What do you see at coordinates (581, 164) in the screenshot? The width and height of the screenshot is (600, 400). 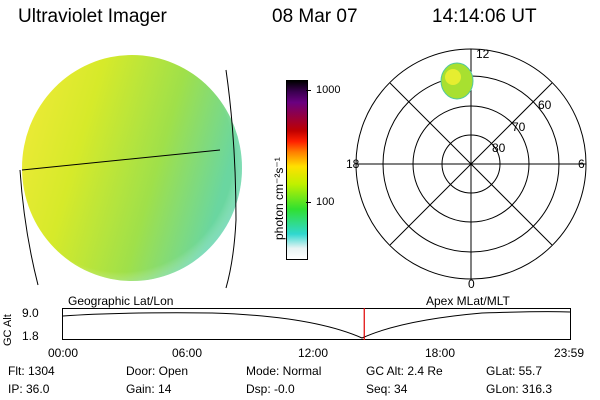 I see `mlt-label-6: 6` at bounding box center [581, 164].